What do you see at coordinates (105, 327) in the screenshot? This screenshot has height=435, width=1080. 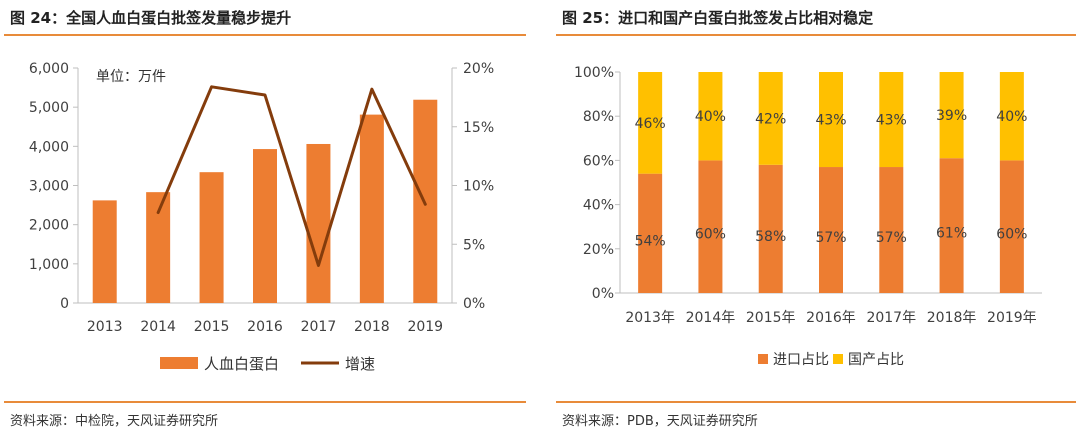 I see `x-tick-label: 2013` at bounding box center [105, 327].